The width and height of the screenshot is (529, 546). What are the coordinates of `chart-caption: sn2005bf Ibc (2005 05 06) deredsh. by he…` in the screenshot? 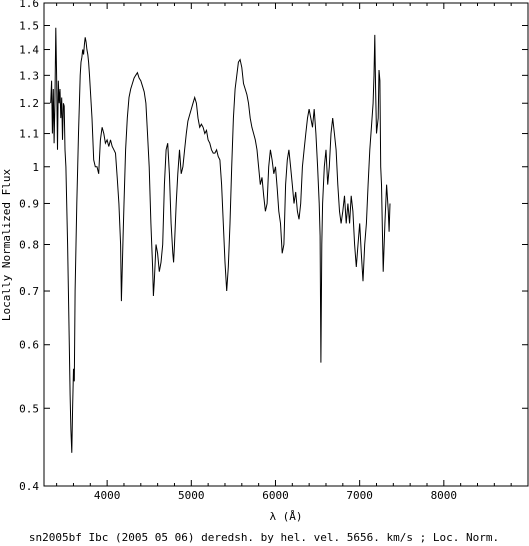 It's located at (264, 537).